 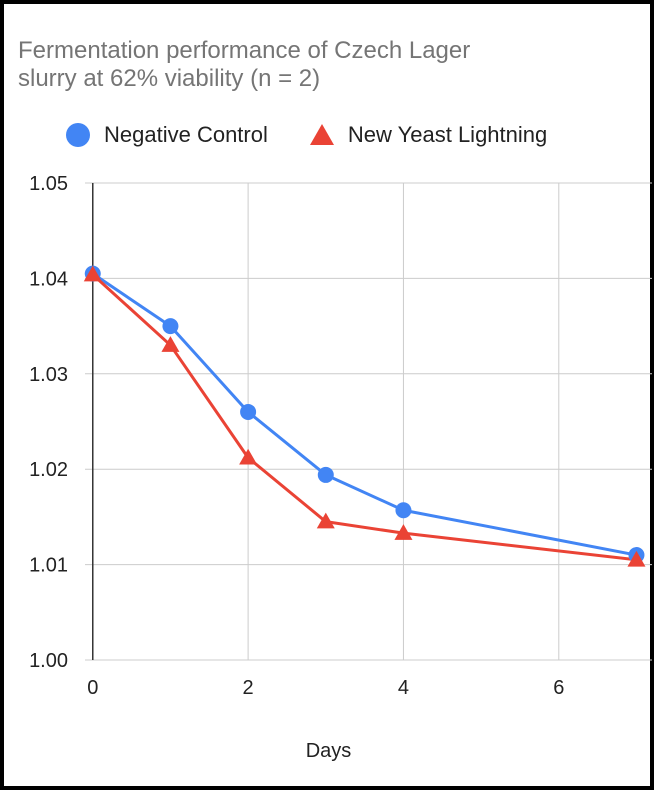 What do you see at coordinates (329, 751) in the screenshot?
I see `x-axis-label: Days` at bounding box center [329, 751].